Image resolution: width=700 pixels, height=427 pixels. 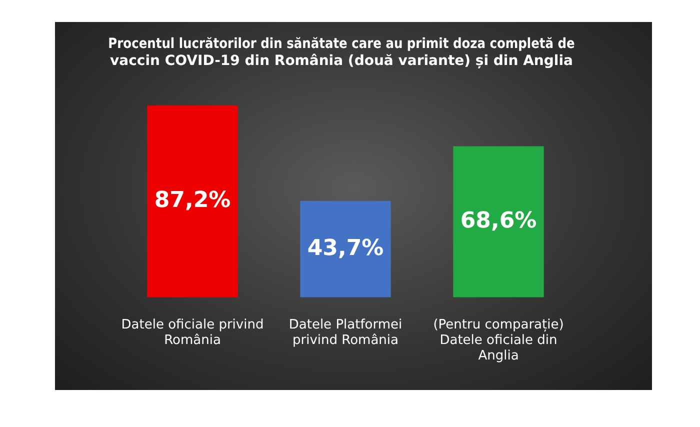 What do you see at coordinates (341, 52) in the screenshot?
I see `chart-title: Procentul lucrătorilor din sănătate care au primit doza completă de vaccin COVID-19 din România (două variante) și din Anglia` at bounding box center [341, 52].